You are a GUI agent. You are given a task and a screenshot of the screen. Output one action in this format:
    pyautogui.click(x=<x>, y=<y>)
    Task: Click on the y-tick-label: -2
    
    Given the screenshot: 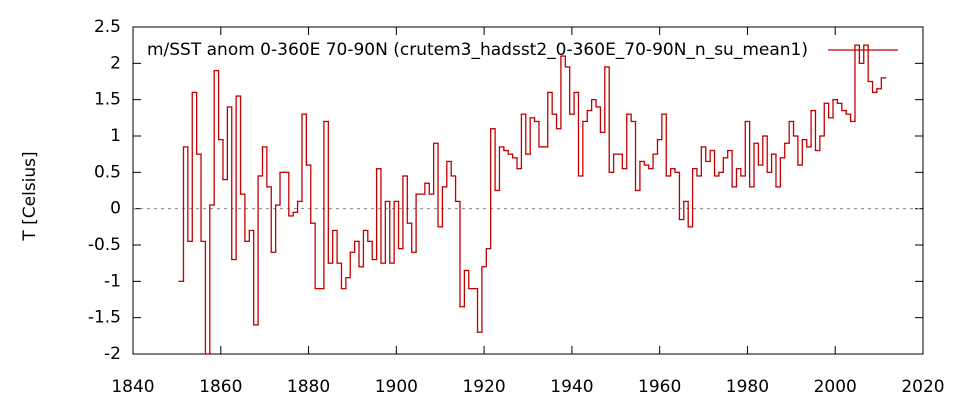 What is the action you would take?
    pyautogui.click(x=112, y=354)
    